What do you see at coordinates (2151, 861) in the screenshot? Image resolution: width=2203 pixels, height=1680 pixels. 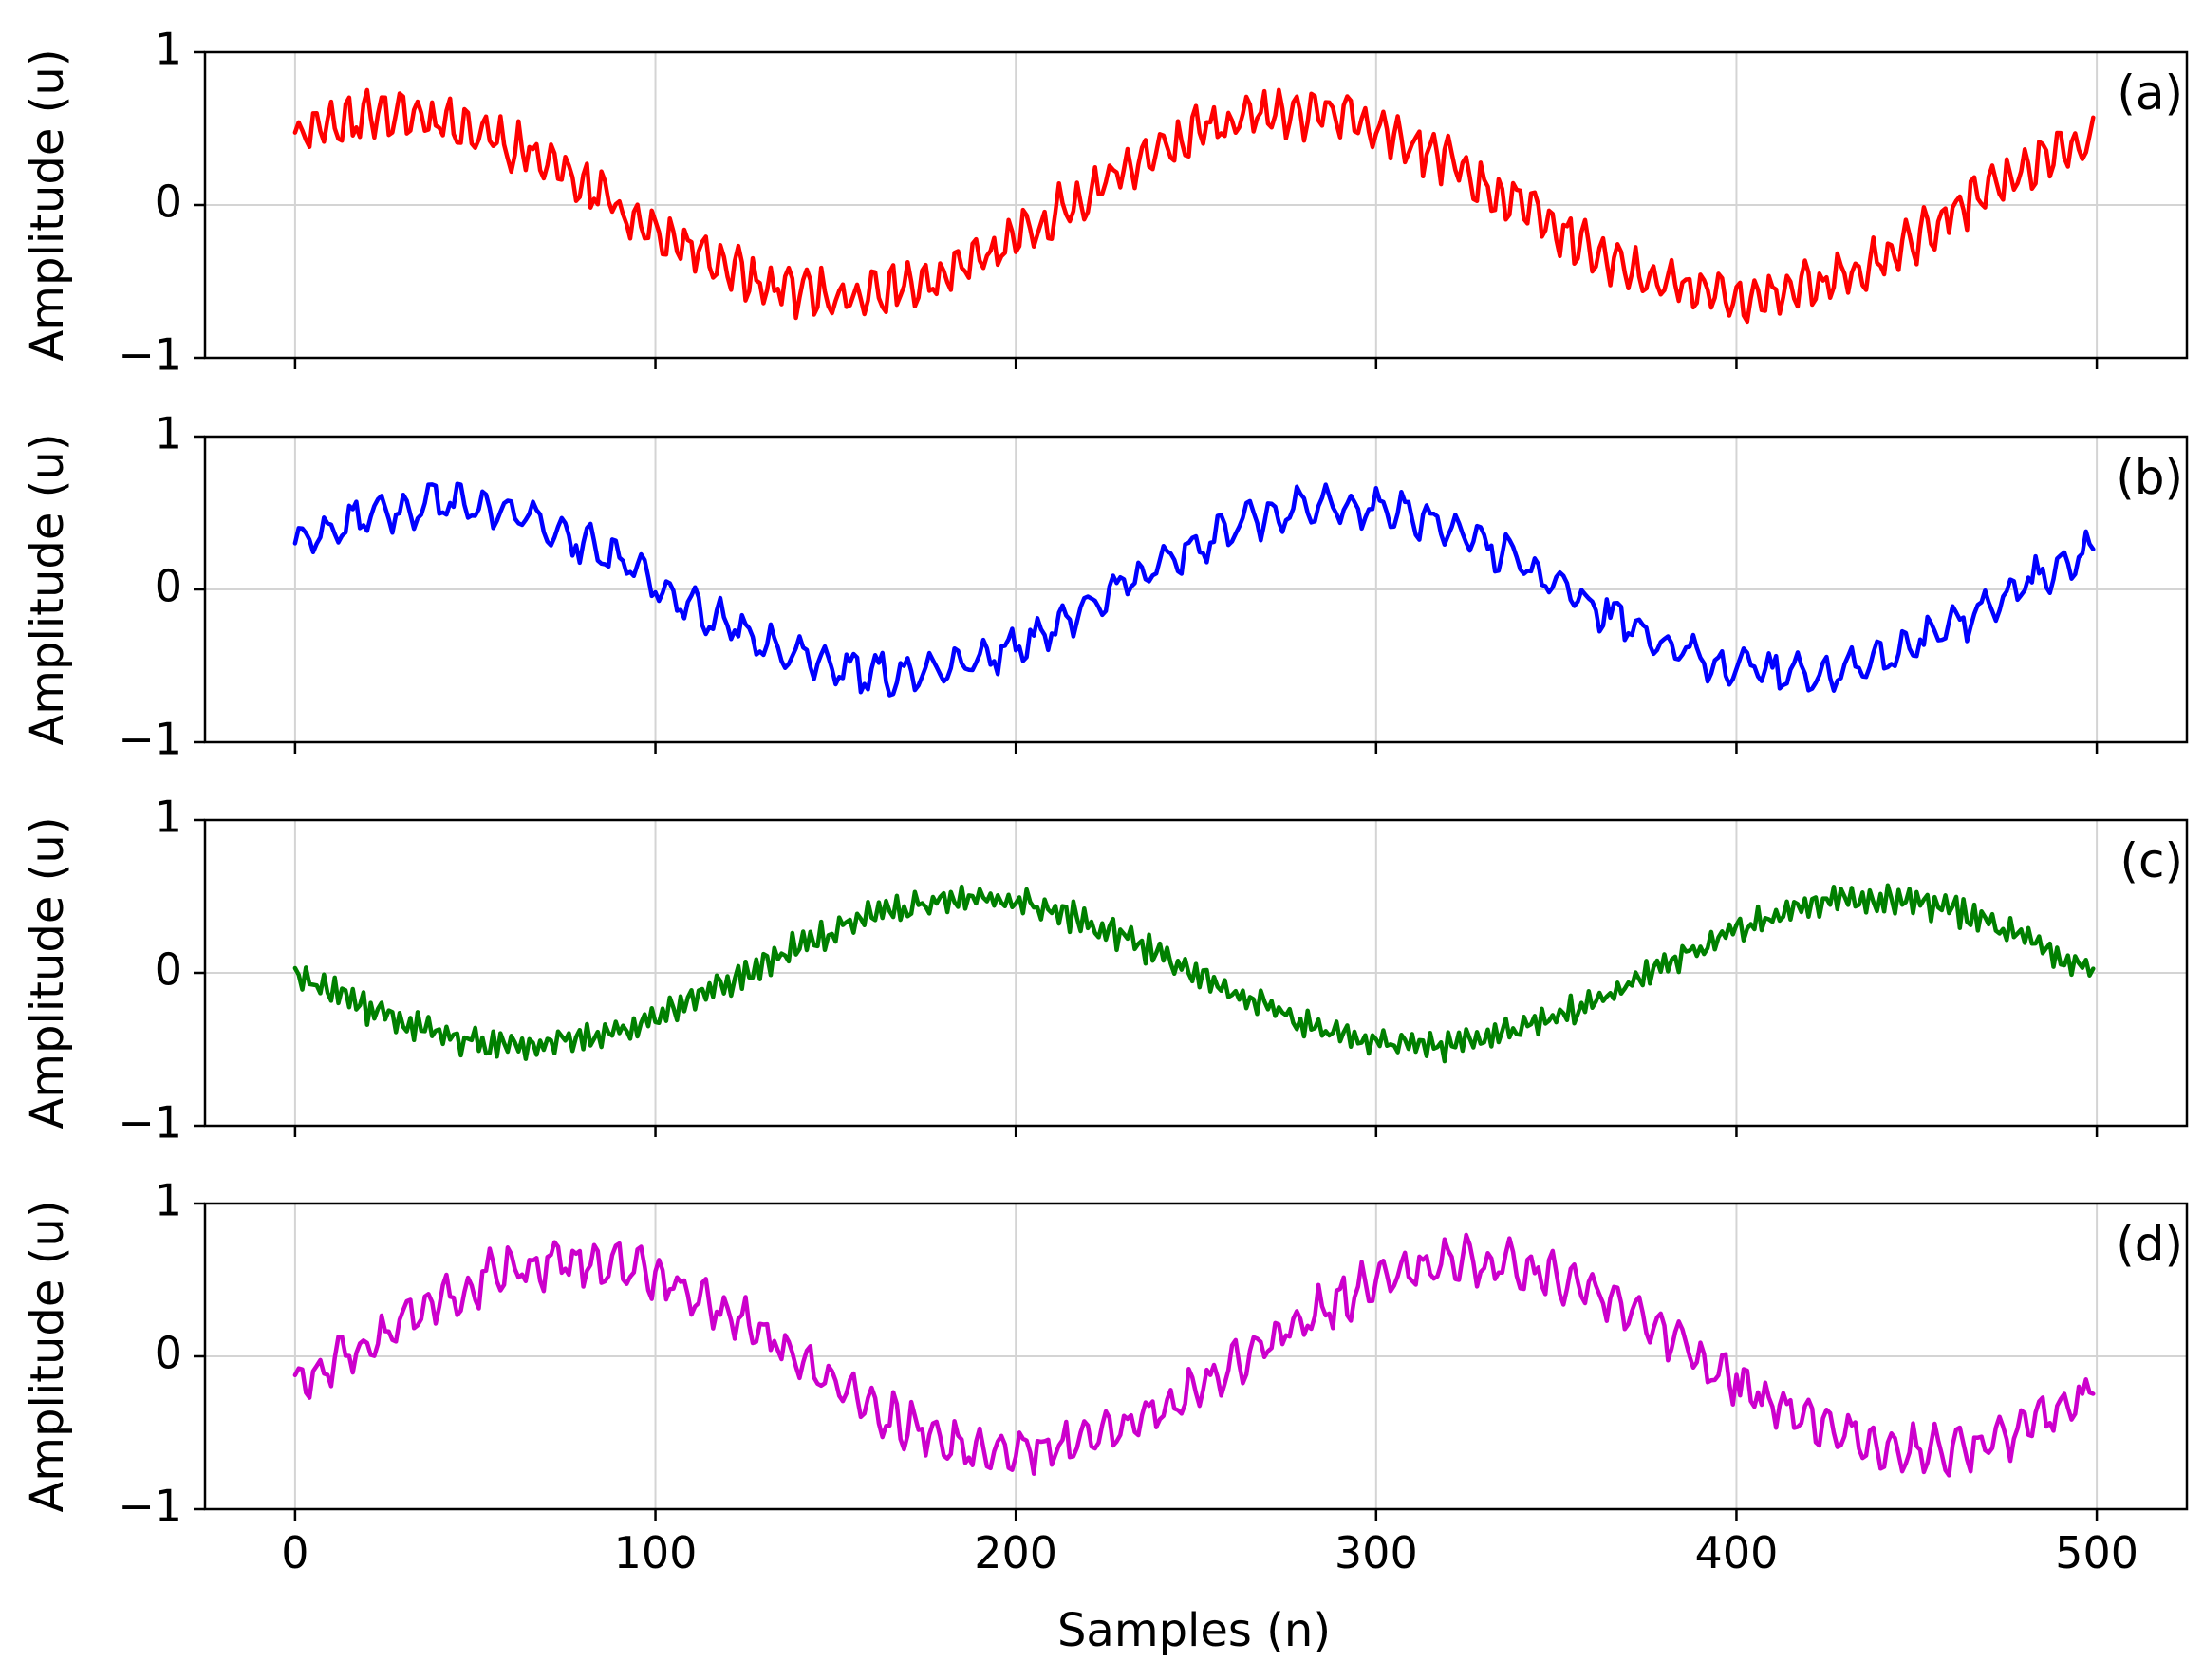 I see `panel-label: (c)` at bounding box center [2151, 861].